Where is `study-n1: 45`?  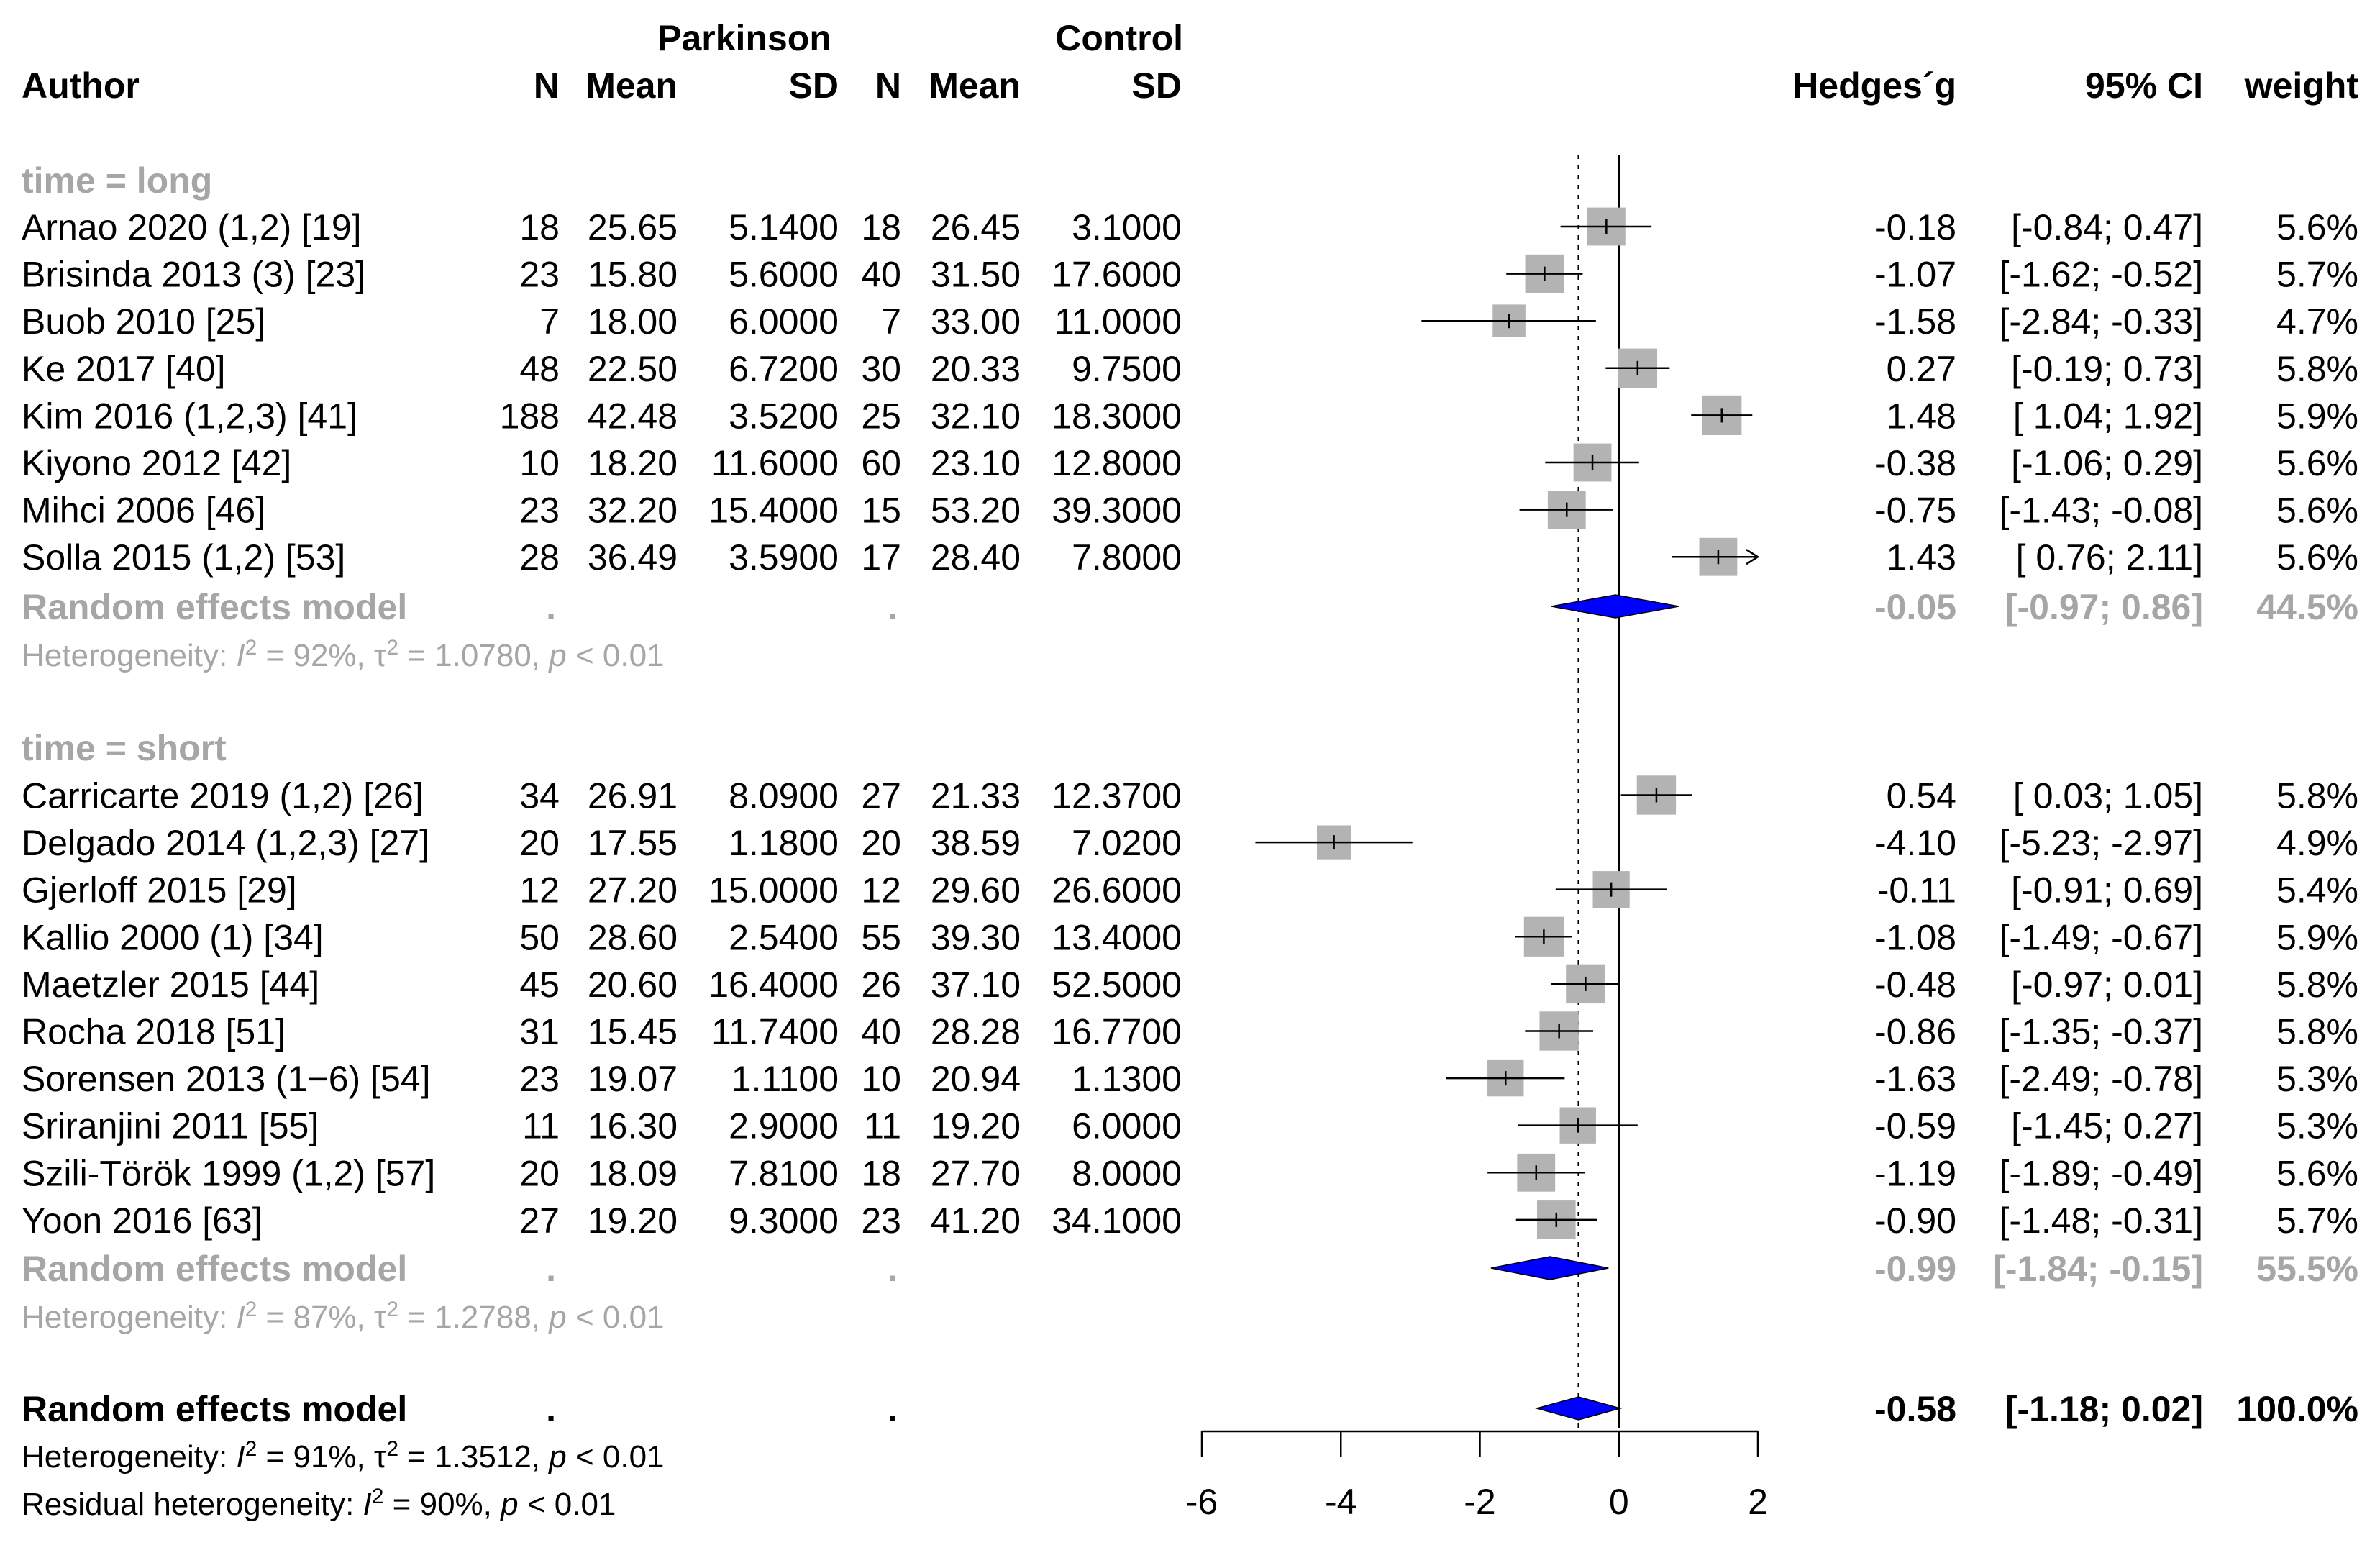
study-n1: 45 is located at coordinates (539, 985).